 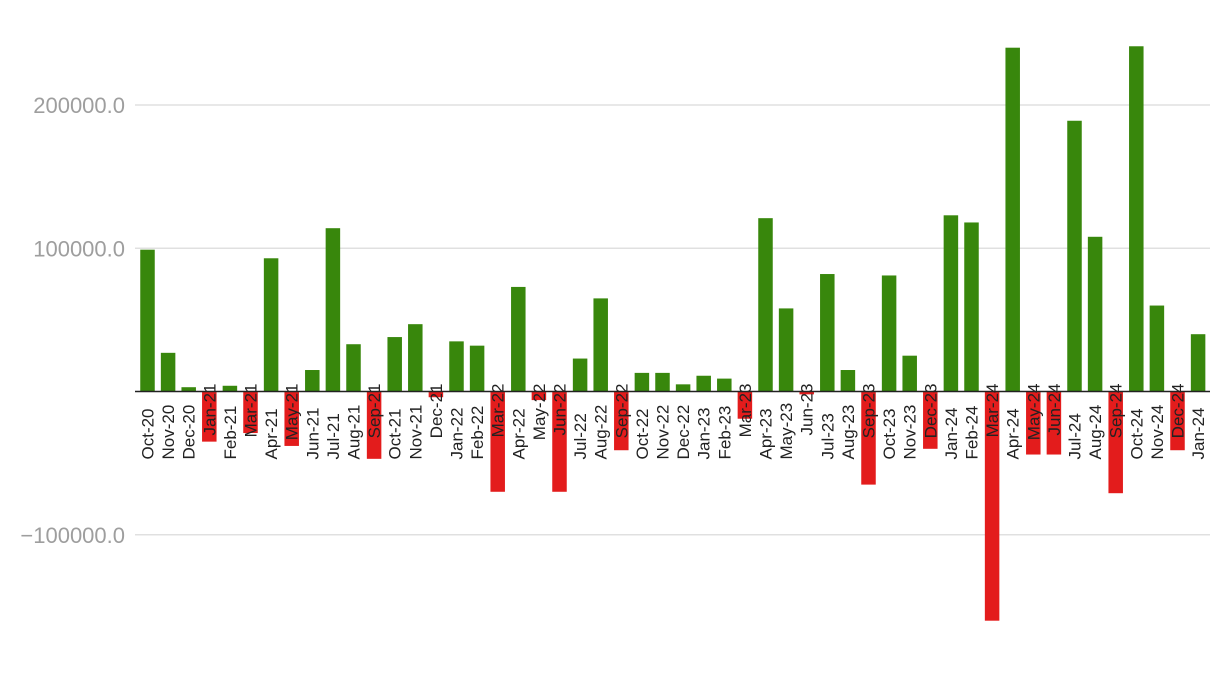 What do you see at coordinates (148, 433) in the screenshot?
I see `category-label: Oct-20` at bounding box center [148, 433].